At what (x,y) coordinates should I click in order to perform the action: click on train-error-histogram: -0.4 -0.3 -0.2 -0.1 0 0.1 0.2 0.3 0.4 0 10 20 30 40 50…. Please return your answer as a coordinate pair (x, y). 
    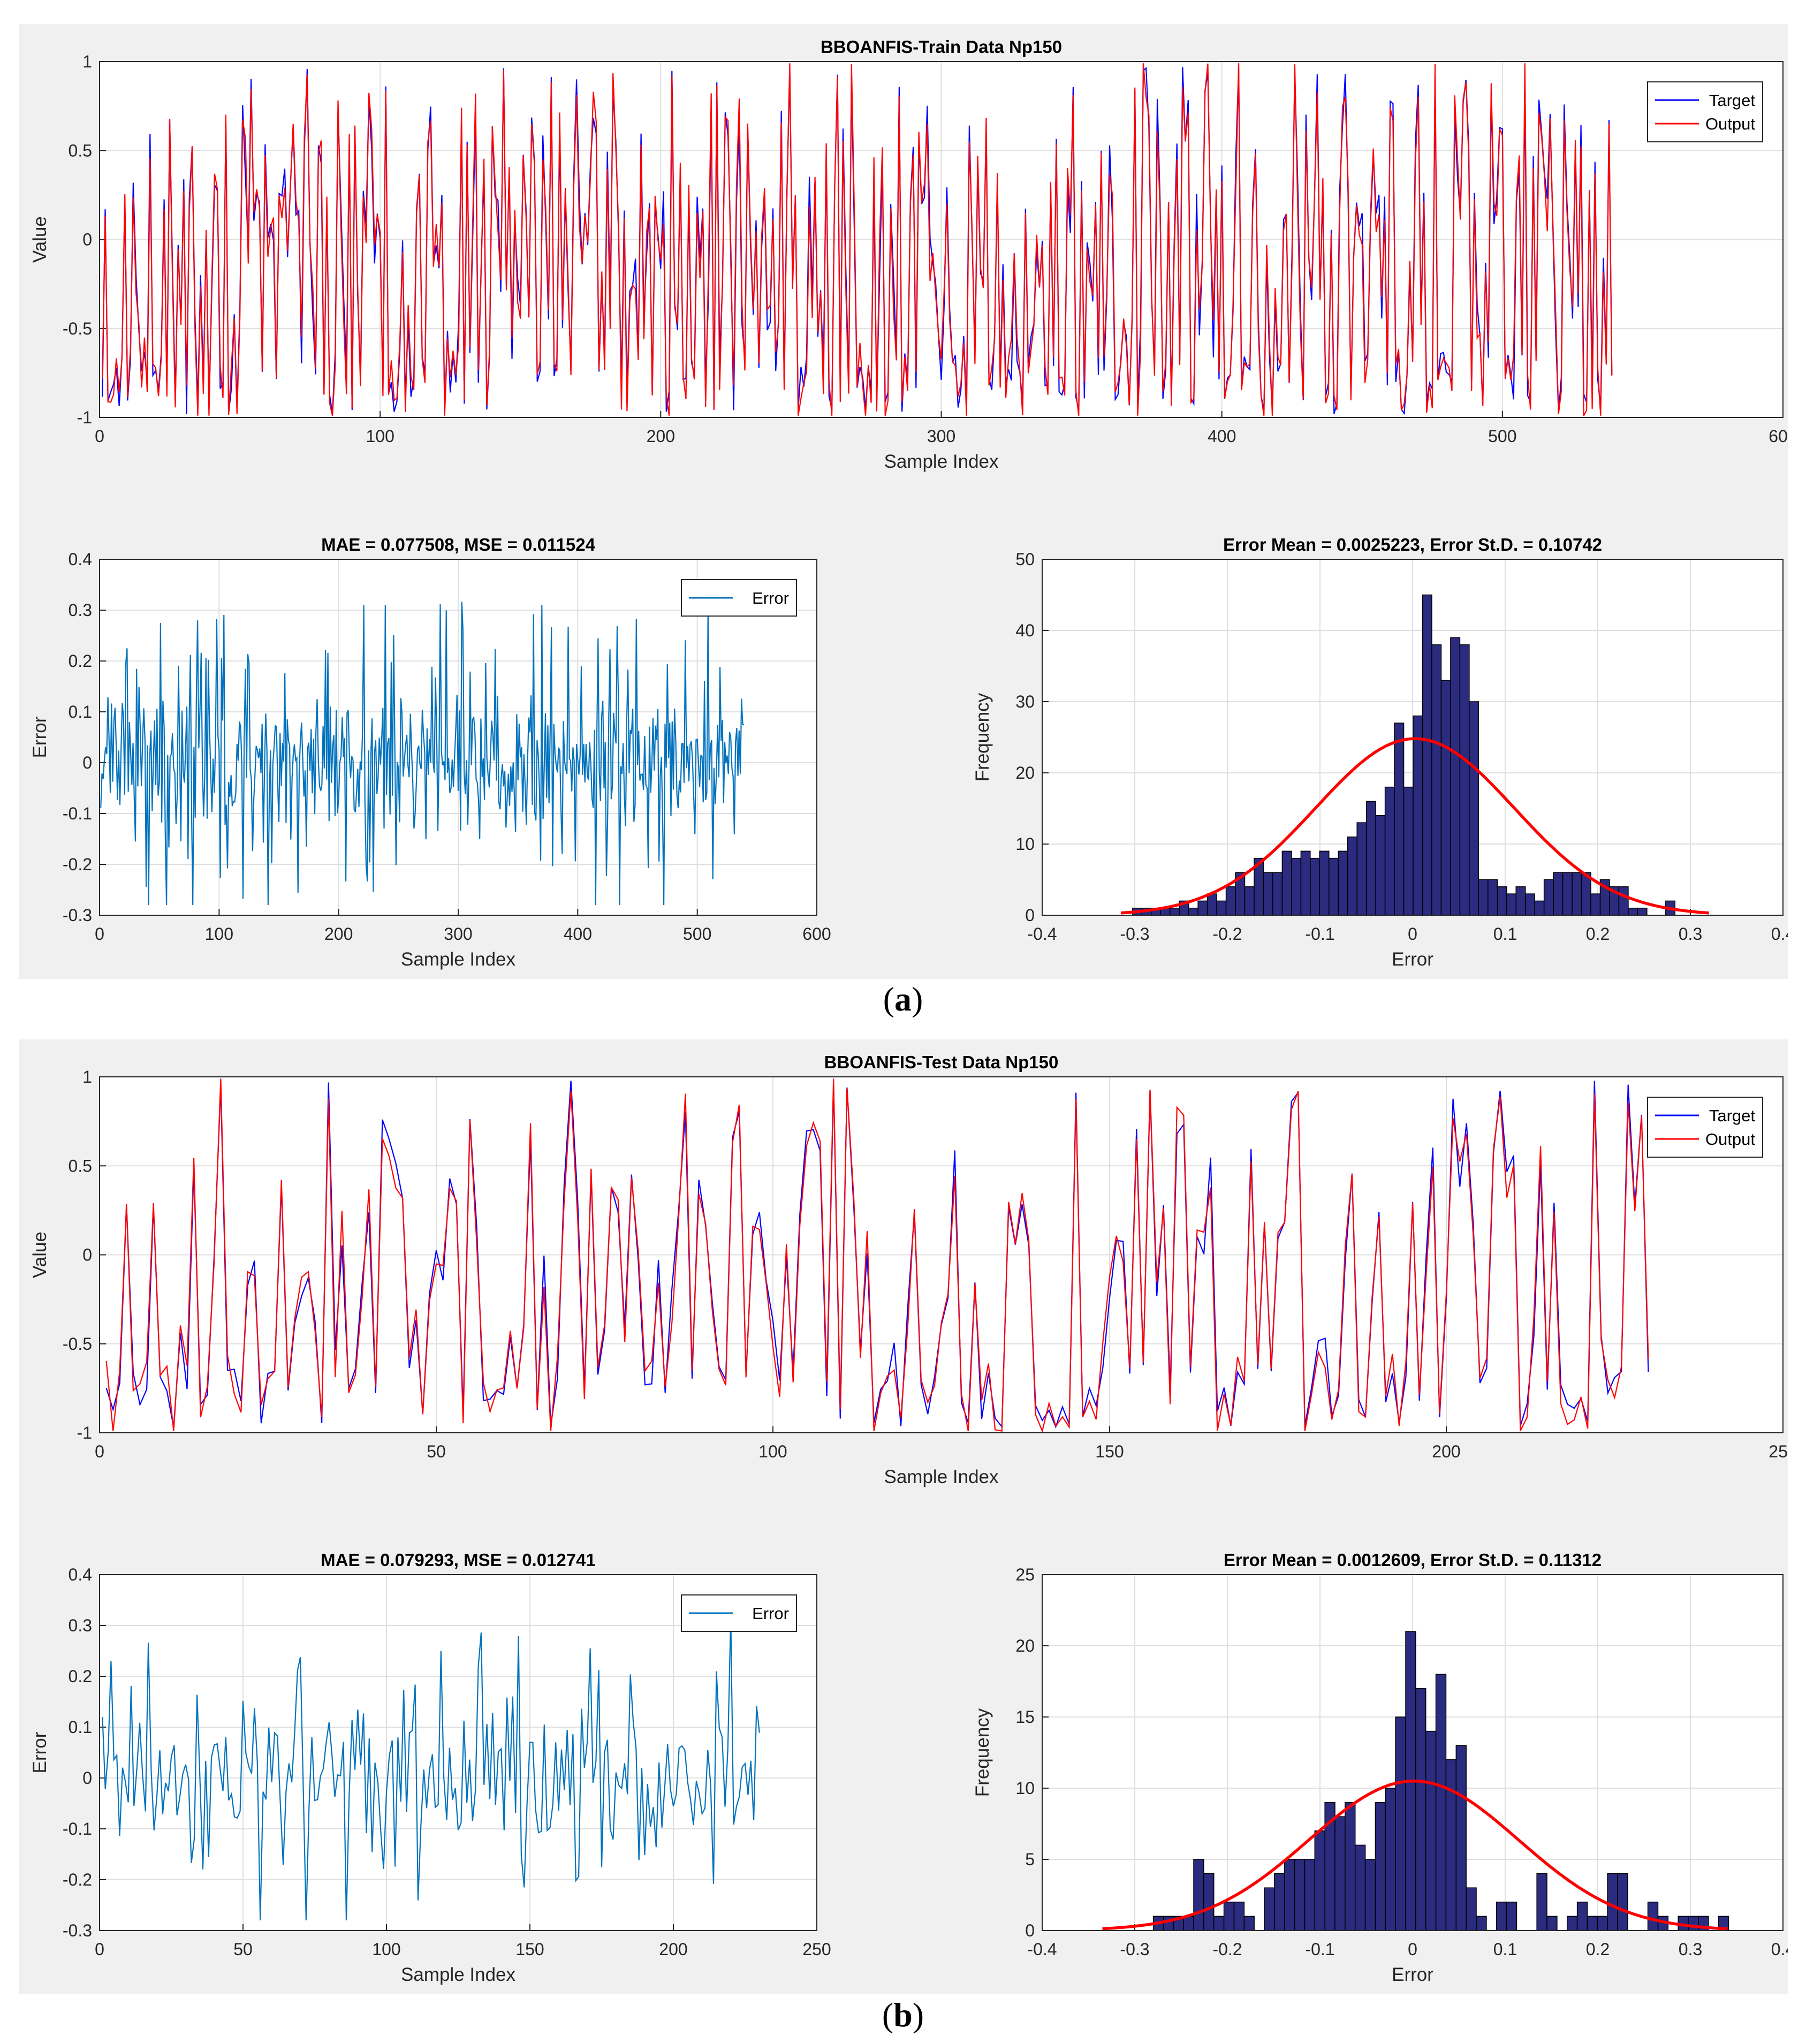
    Looking at the image, I should click on (1380, 752).